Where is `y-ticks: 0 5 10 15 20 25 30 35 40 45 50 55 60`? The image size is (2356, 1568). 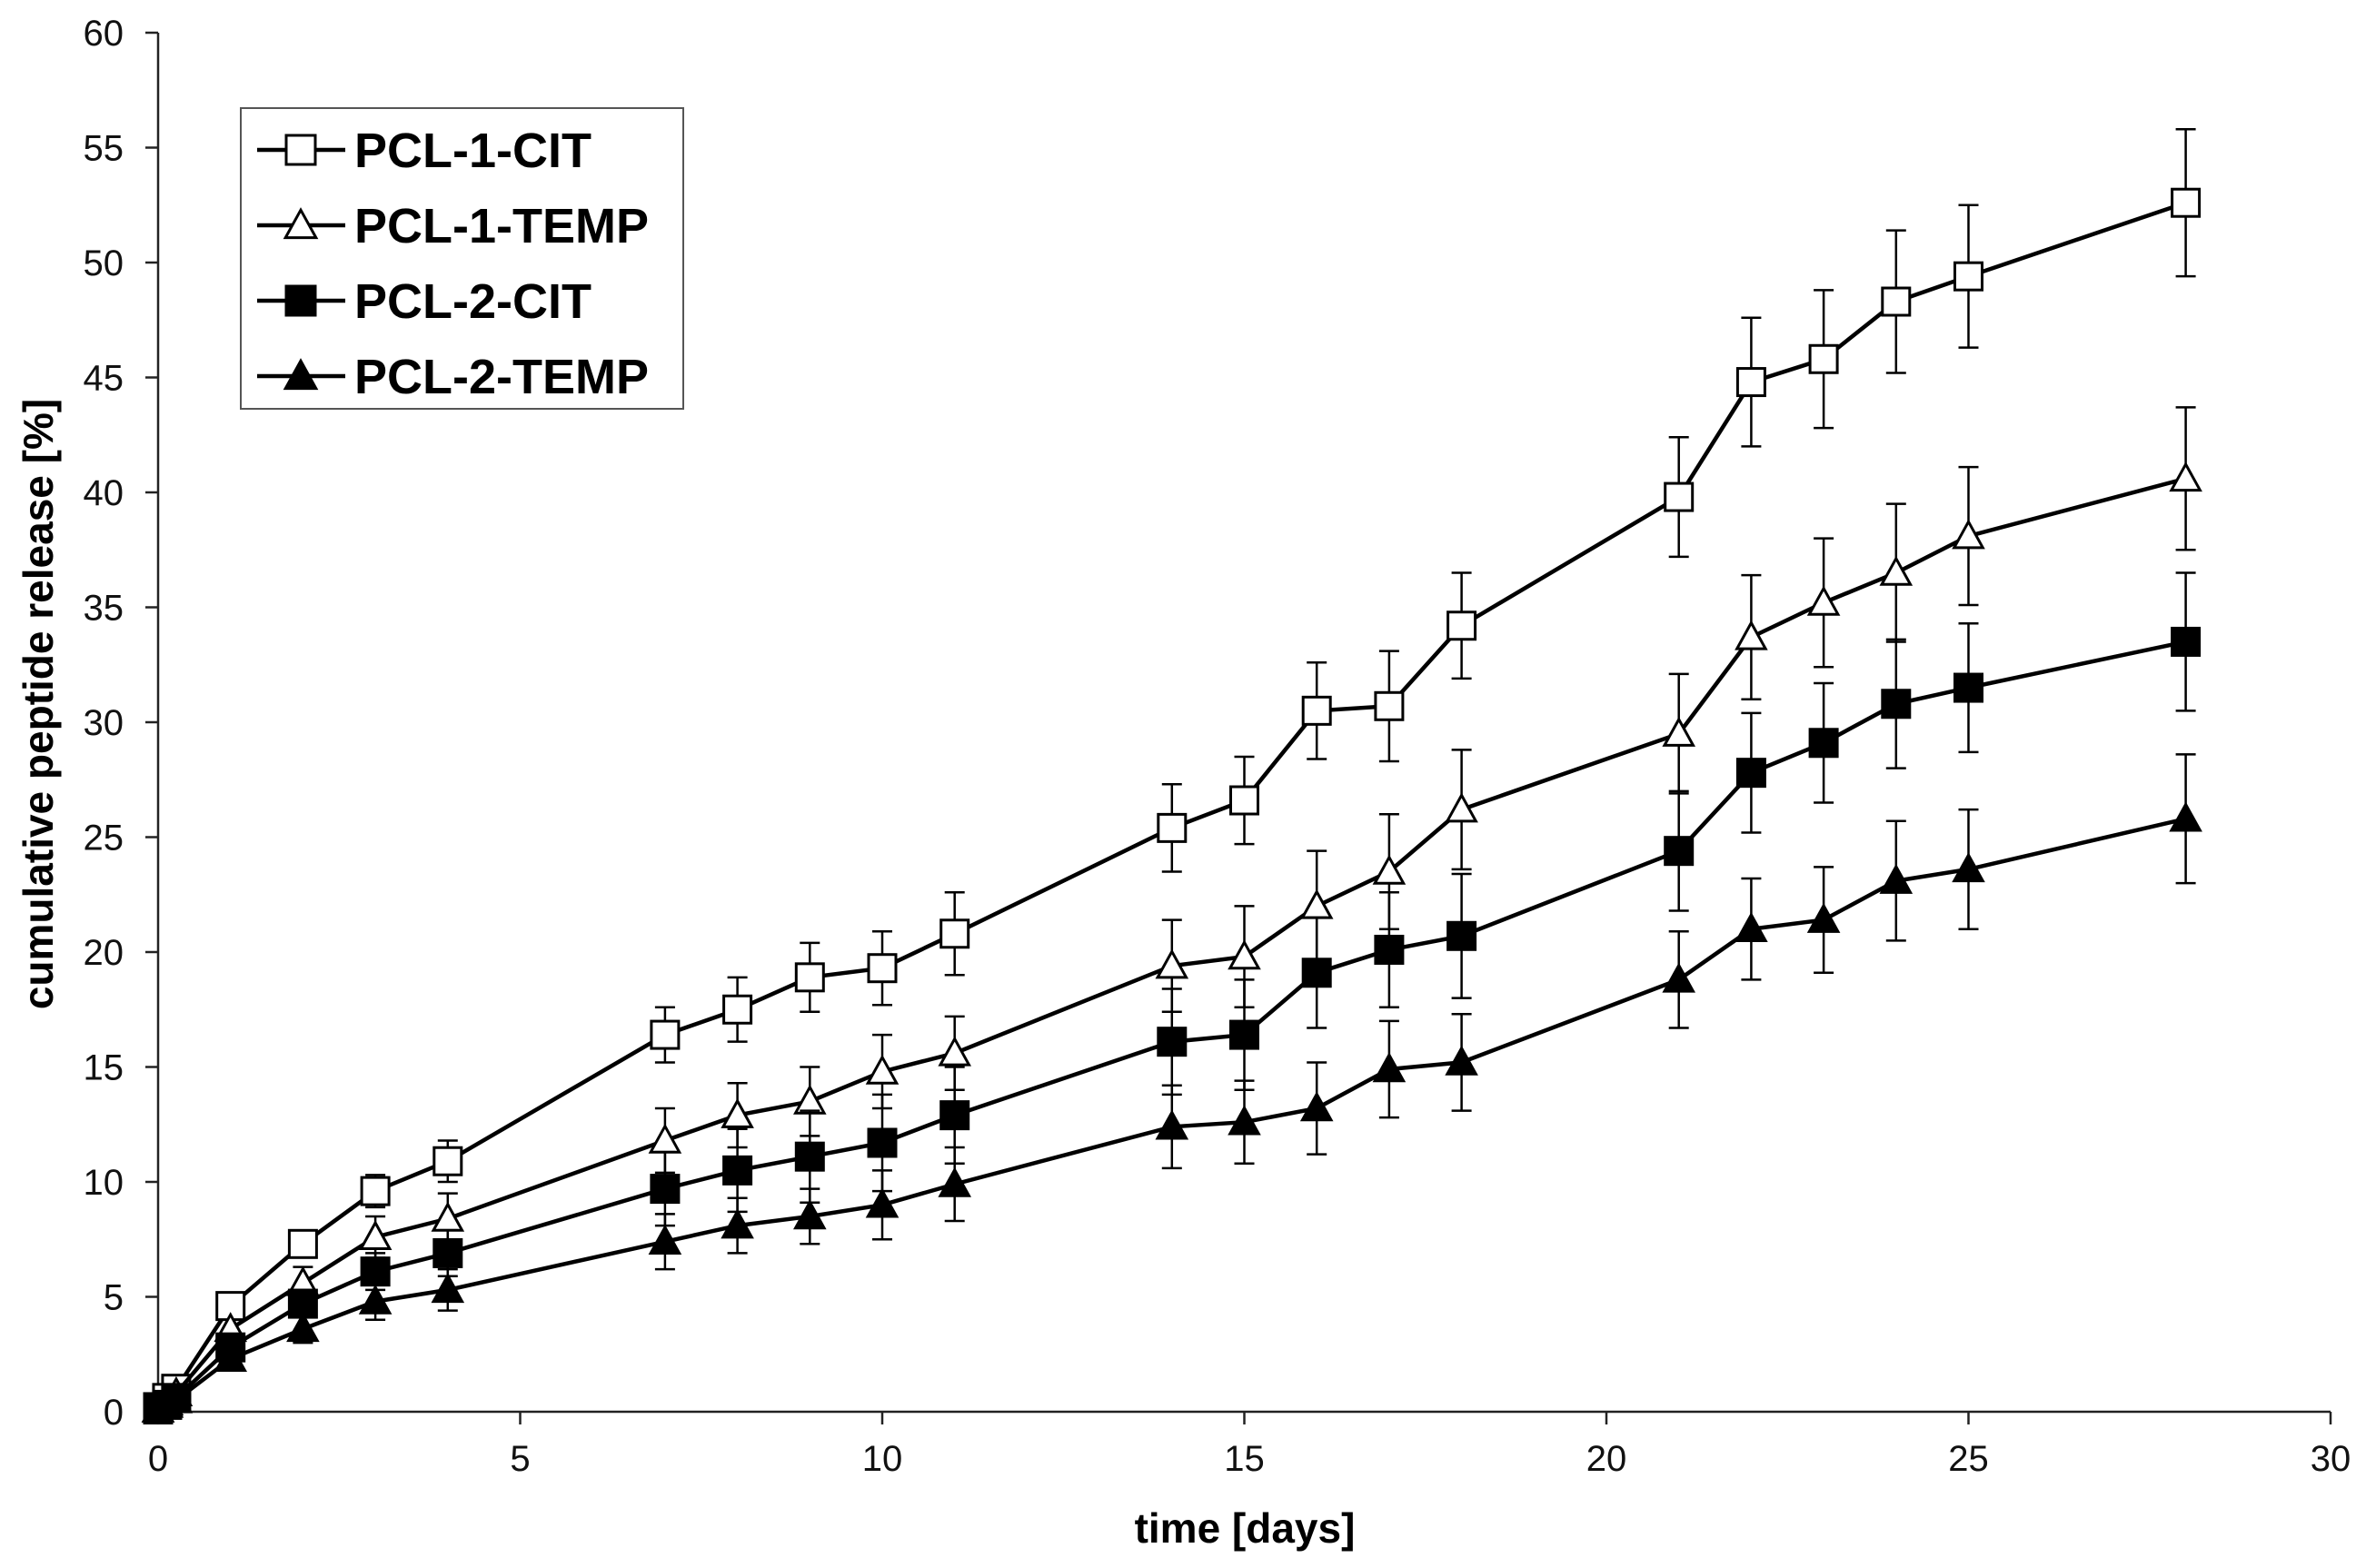
y-ticks: 0 5 10 15 20 25 30 35 40 45 50 55 60 is located at coordinates (121, 723).